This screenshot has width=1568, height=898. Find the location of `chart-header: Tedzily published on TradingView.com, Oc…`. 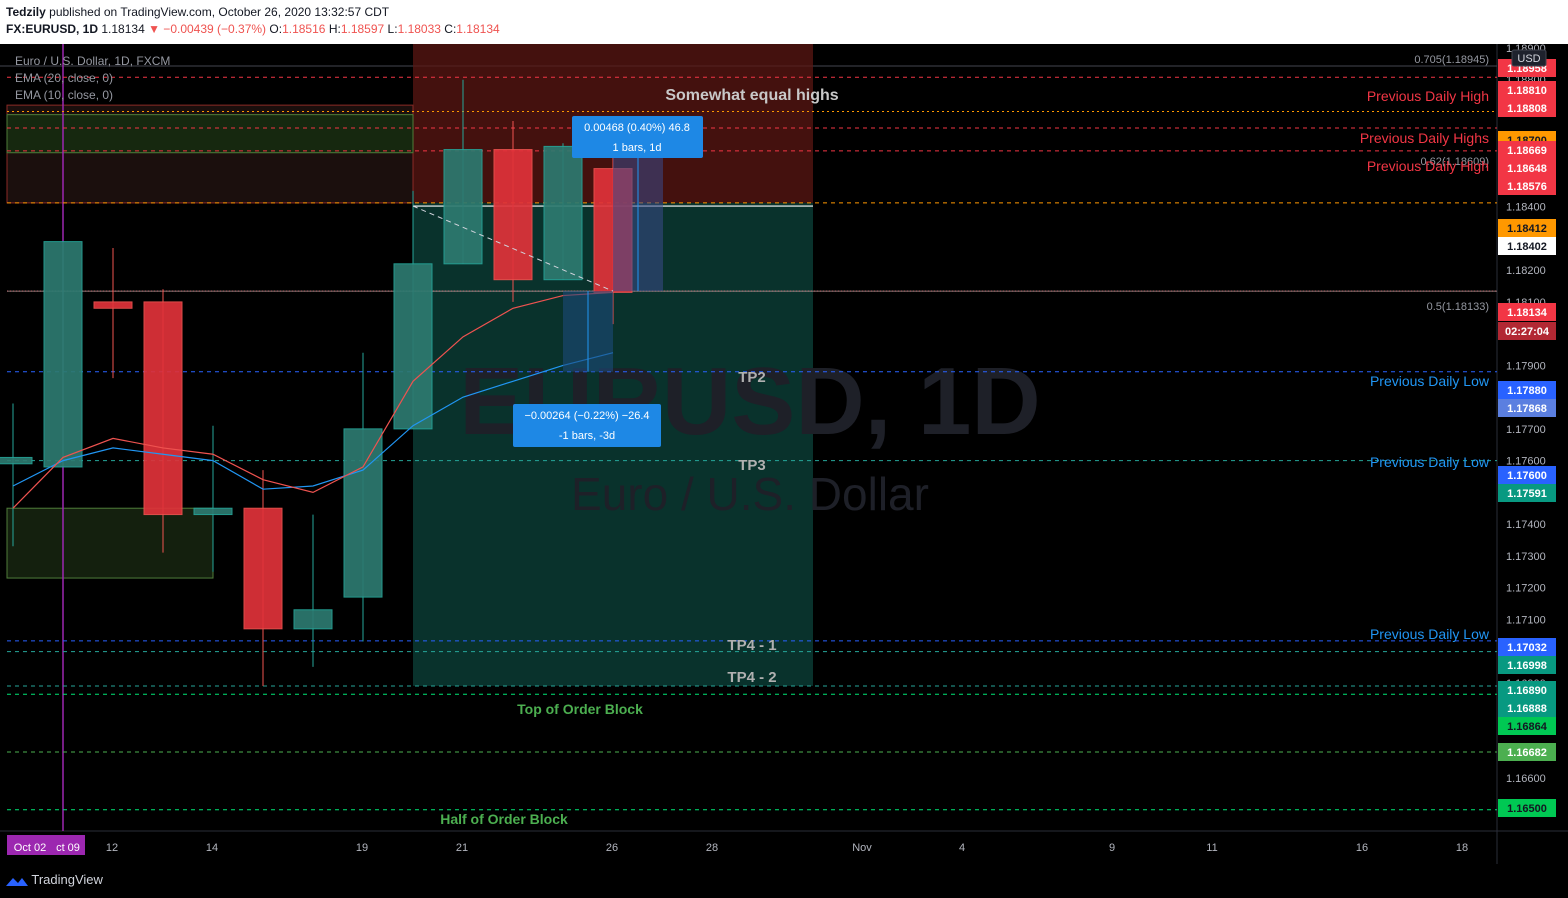

chart-header: Tedzily published on TradingView.com, Oc… is located at coordinates (784, 22).